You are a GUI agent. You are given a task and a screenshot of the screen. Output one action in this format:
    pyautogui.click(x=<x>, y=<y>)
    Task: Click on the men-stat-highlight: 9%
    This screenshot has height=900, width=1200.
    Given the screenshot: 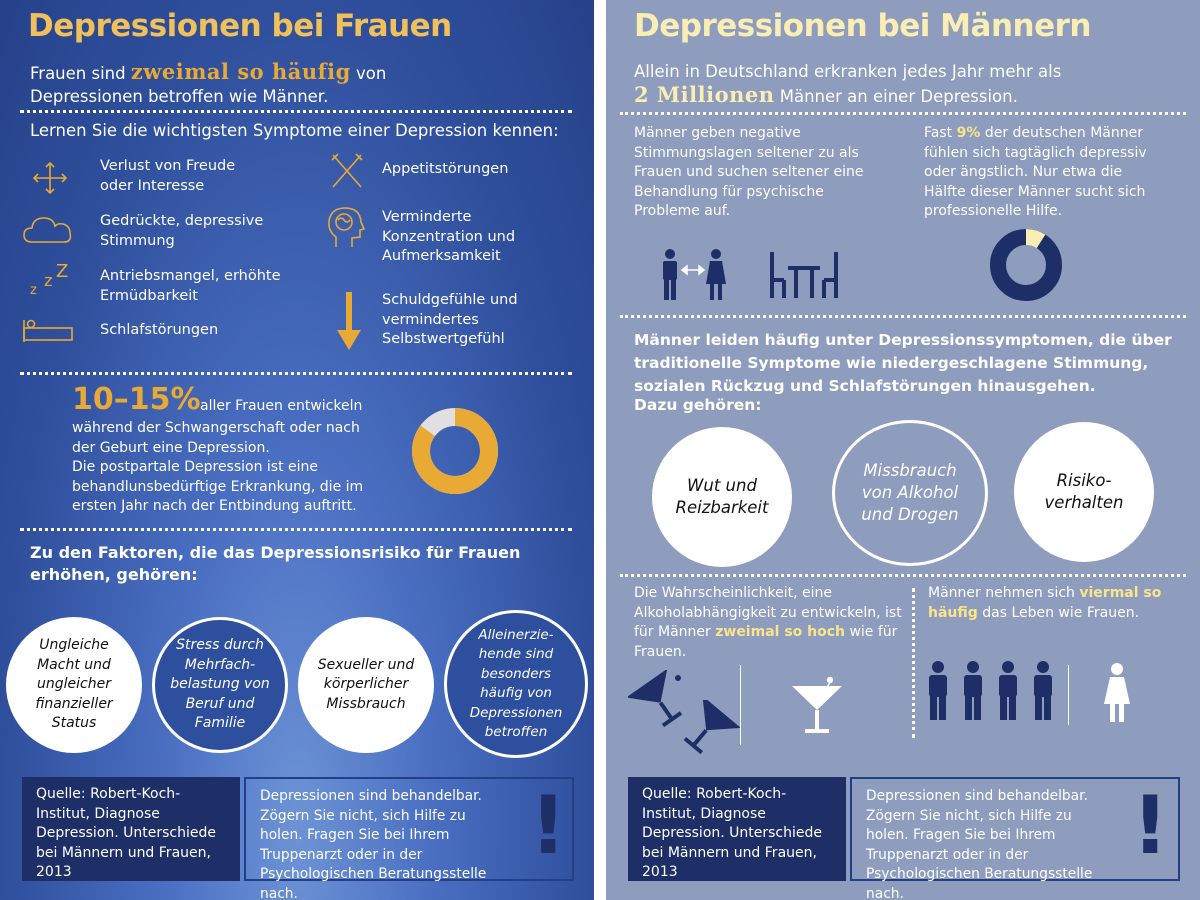 What is the action you would take?
    pyautogui.click(x=968, y=133)
    